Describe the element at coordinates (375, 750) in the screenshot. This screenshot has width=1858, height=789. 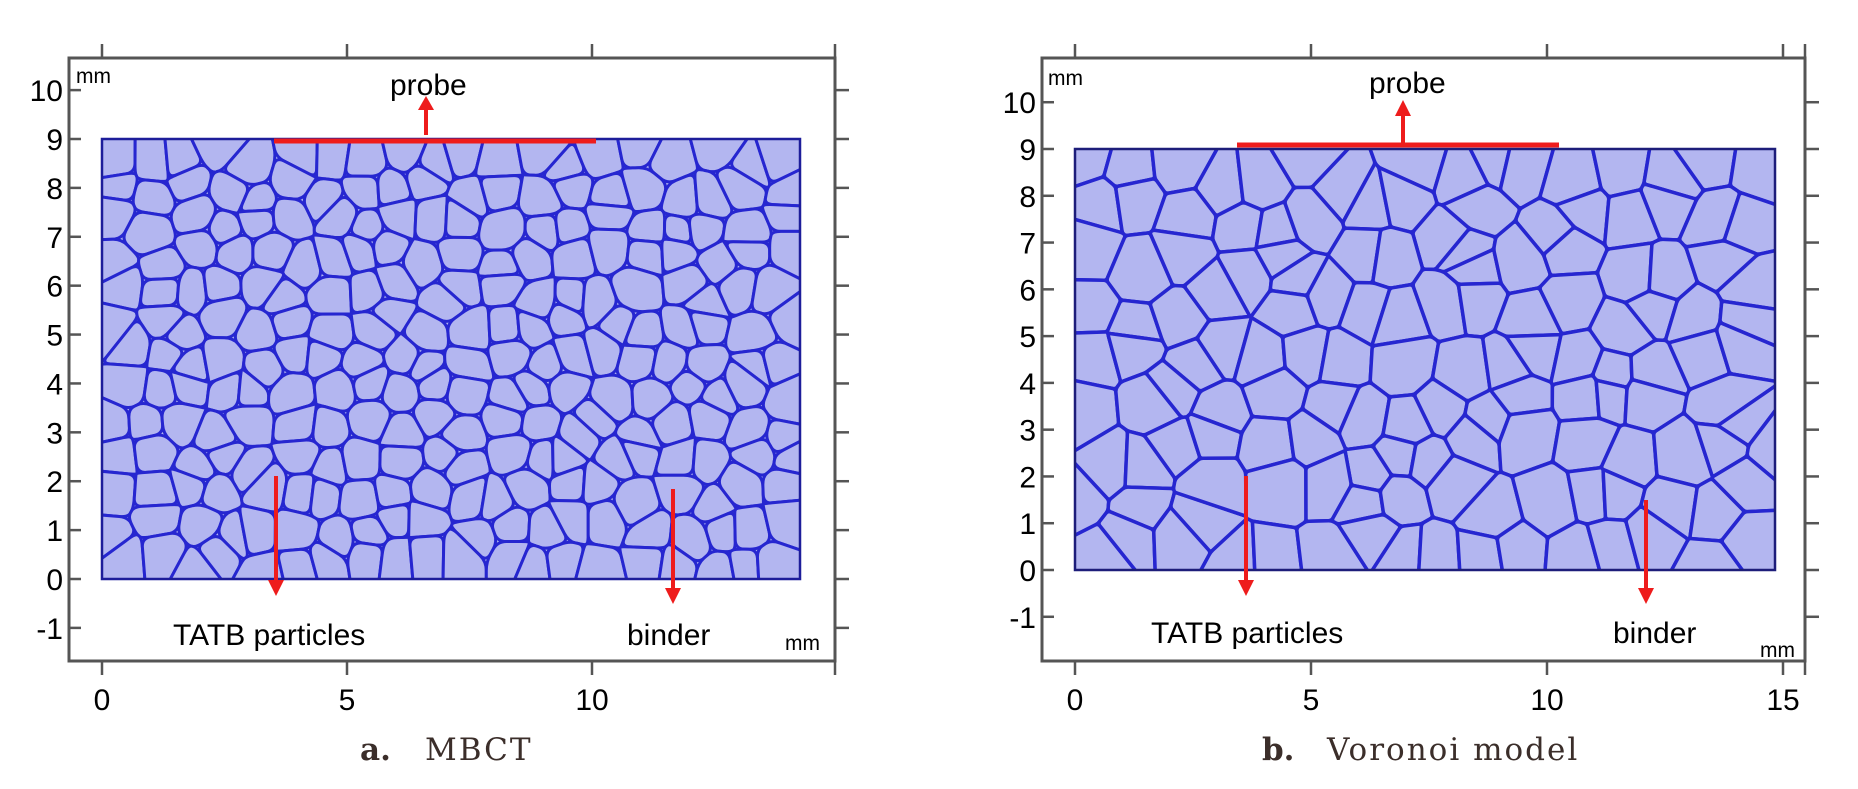
I see `panel-a-caption-letter: a.` at that location.